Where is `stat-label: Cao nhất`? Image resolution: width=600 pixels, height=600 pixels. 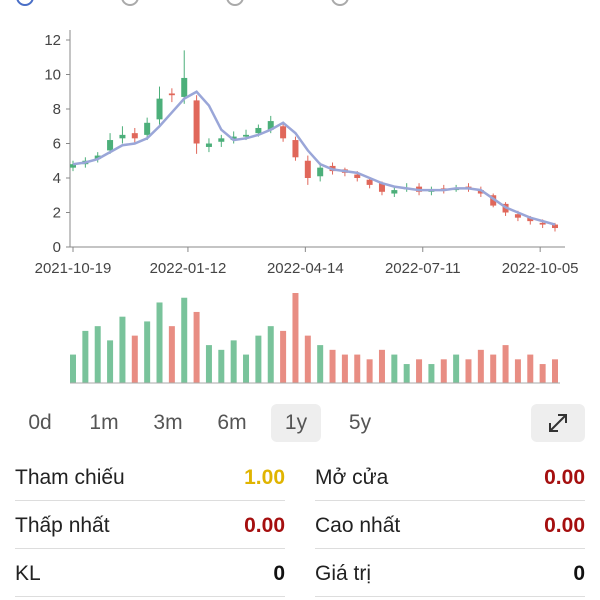
stat-label: Cao nhất is located at coordinates (358, 525).